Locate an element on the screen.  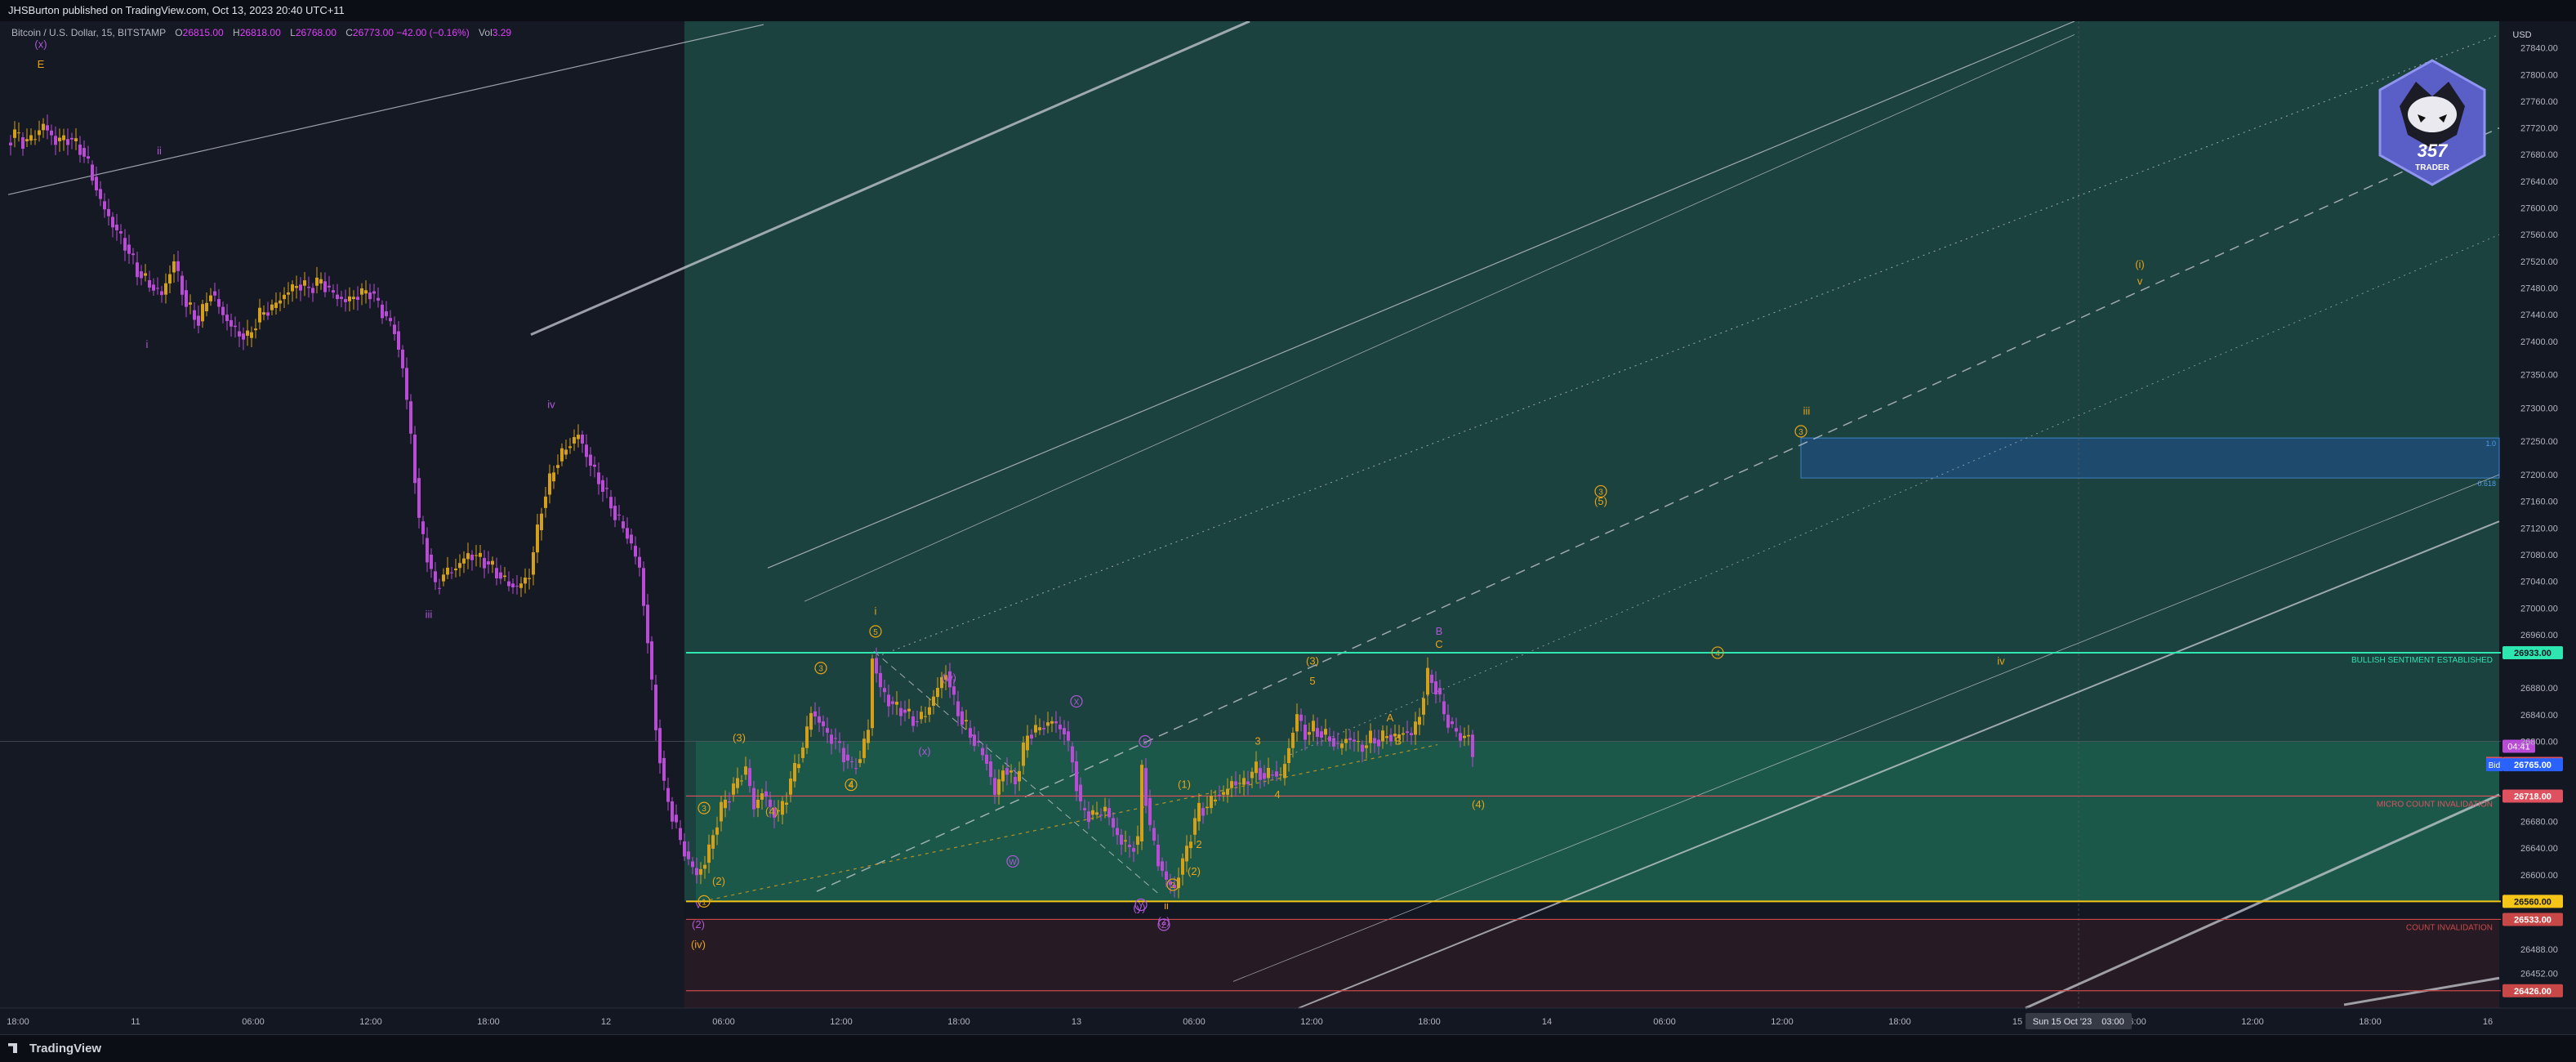
price-tick-label: 27080.00 is located at coordinates (2539, 555).